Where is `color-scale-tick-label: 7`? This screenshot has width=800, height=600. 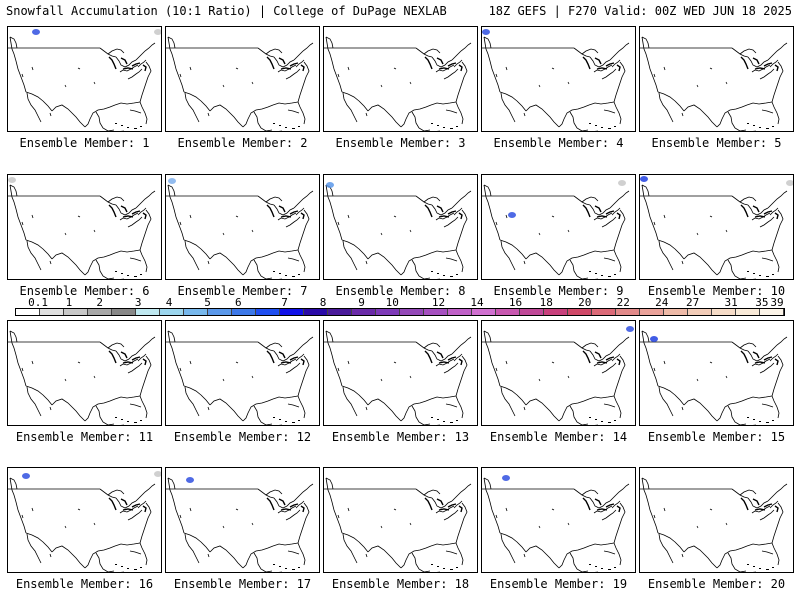
color-scale-tick-label: 7 is located at coordinates (284, 302).